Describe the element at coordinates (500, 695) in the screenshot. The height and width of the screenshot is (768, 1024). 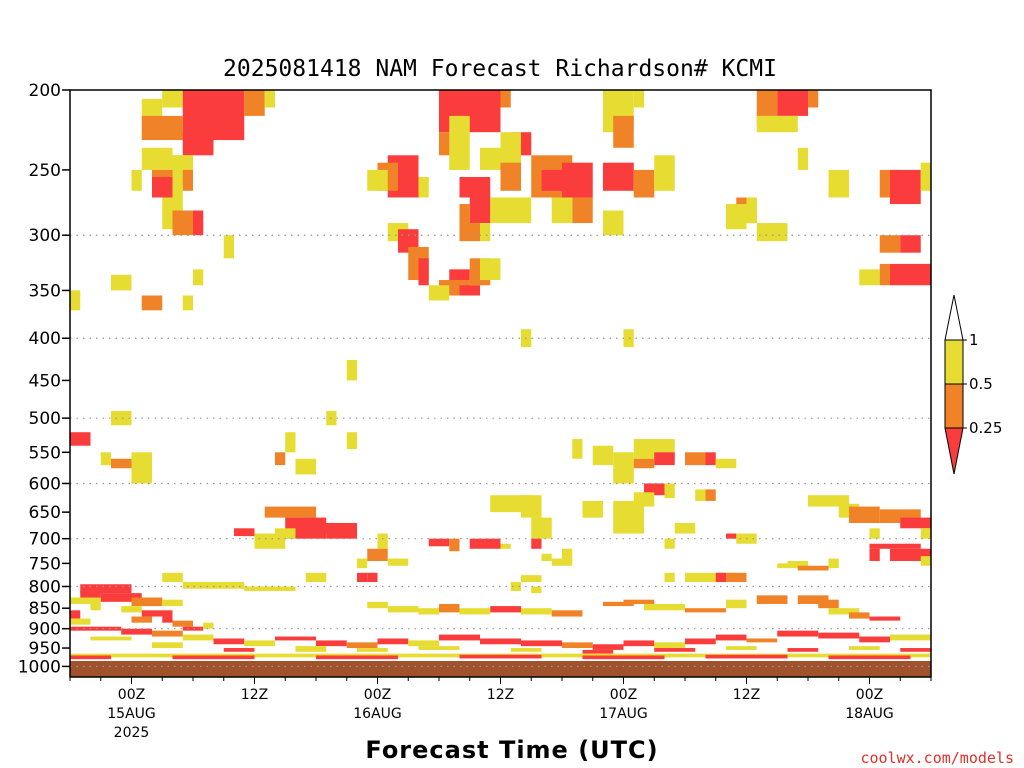
I see `x-tick-label: 12Z` at that location.